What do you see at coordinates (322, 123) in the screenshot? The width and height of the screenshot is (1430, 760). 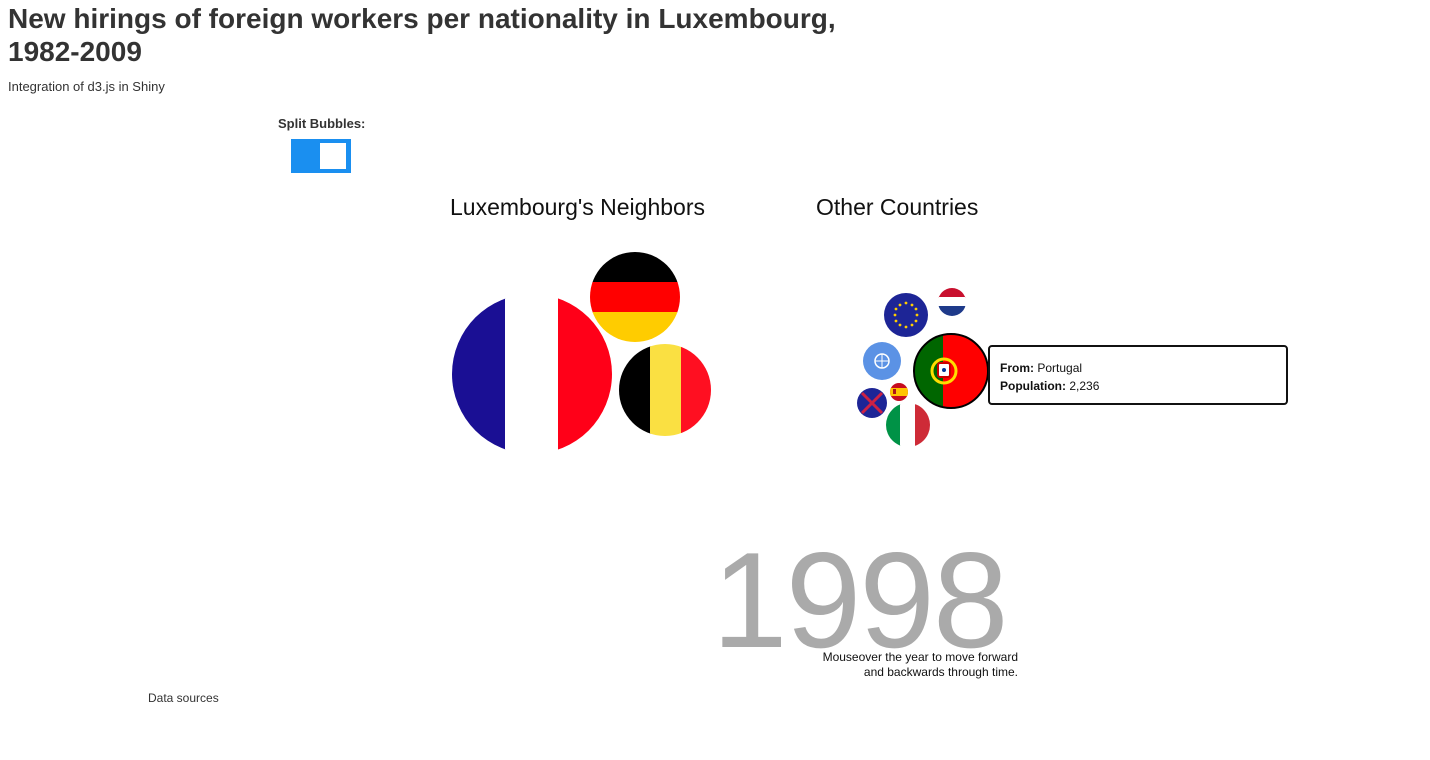 I see `split-bubbles-label: Split Bubbles:` at bounding box center [322, 123].